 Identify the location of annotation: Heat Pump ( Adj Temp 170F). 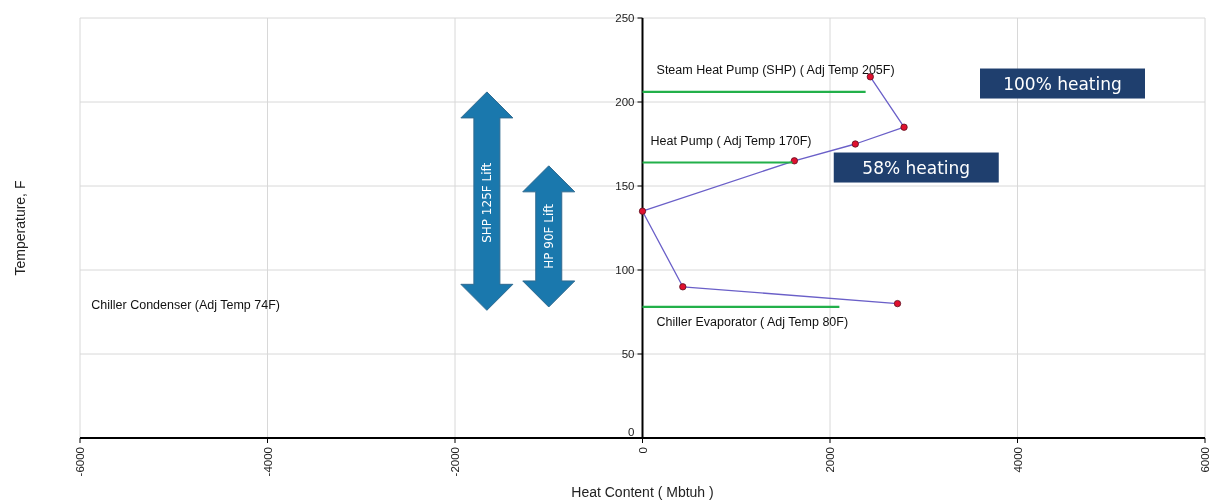
(731, 140).